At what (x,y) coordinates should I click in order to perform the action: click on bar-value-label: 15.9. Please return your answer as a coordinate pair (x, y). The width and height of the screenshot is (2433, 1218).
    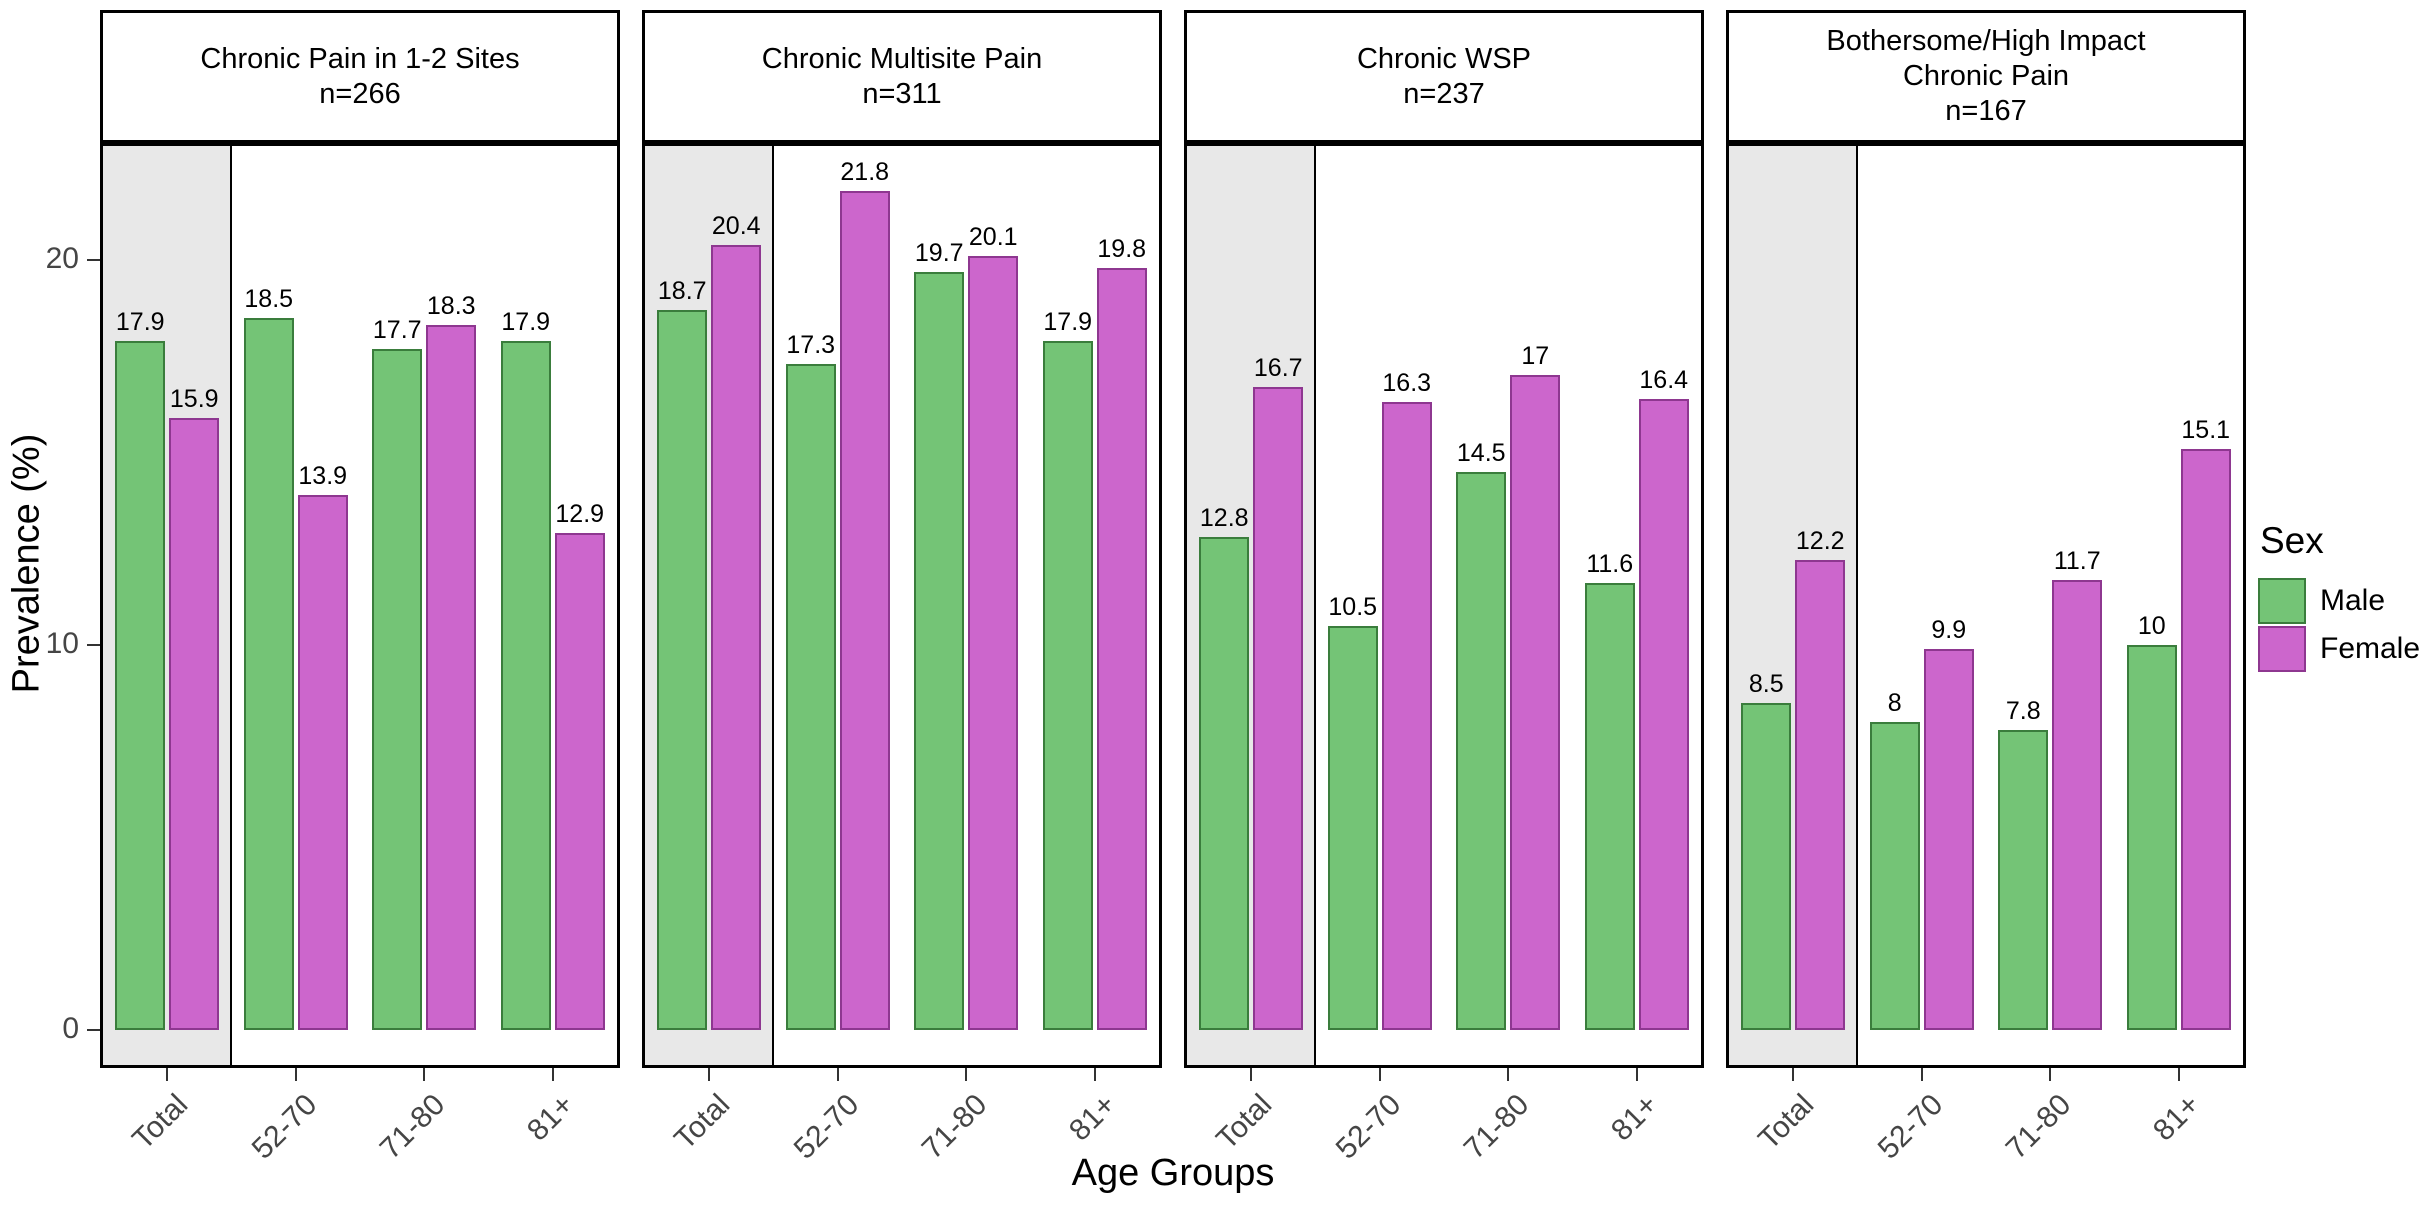
    Looking at the image, I should click on (194, 399).